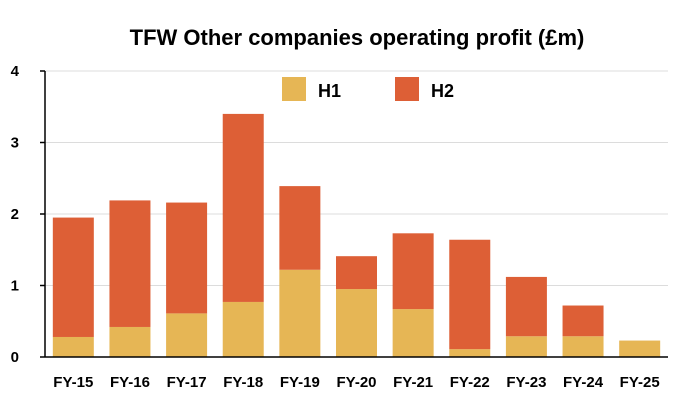 This screenshot has height=400, width=700. What do you see at coordinates (243, 382) in the screenshot?
I see `x-tick-label: FY-18` at bounding box center [243, 382].